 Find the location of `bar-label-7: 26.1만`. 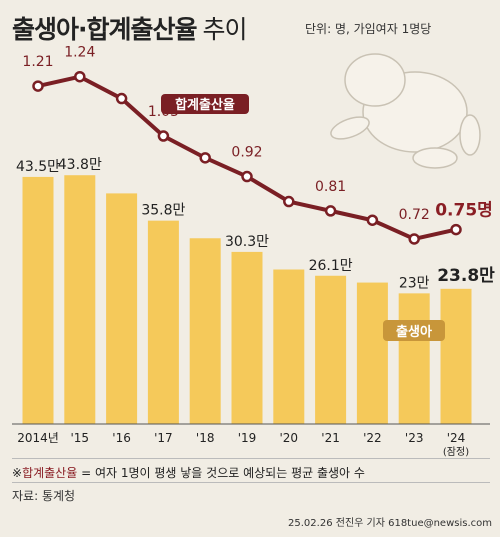

bar-label-7: 26.1만 is located at coordinates (331, 266).